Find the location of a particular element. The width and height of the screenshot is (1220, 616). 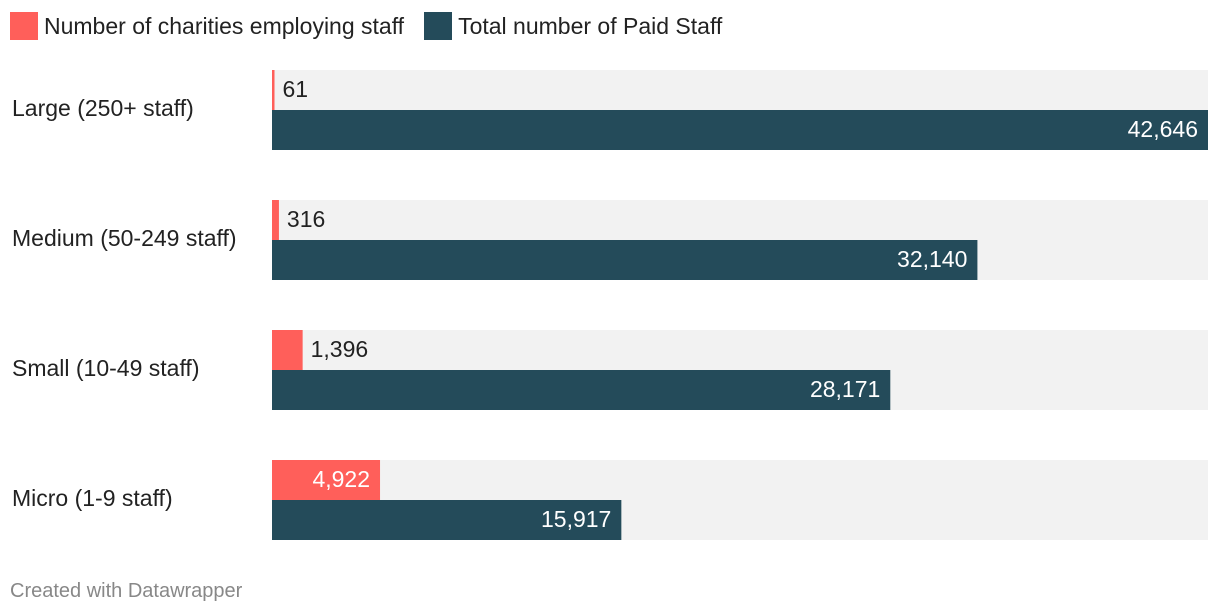

bar-paid-staff-large-250-staff is located at coordinates (740, 130).